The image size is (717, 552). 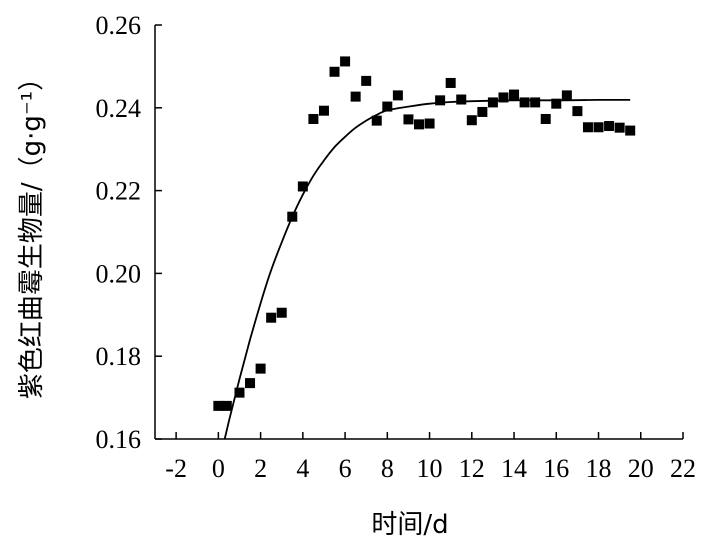 I want to click on x-tick-label: 18, so click(x=599, y=468).